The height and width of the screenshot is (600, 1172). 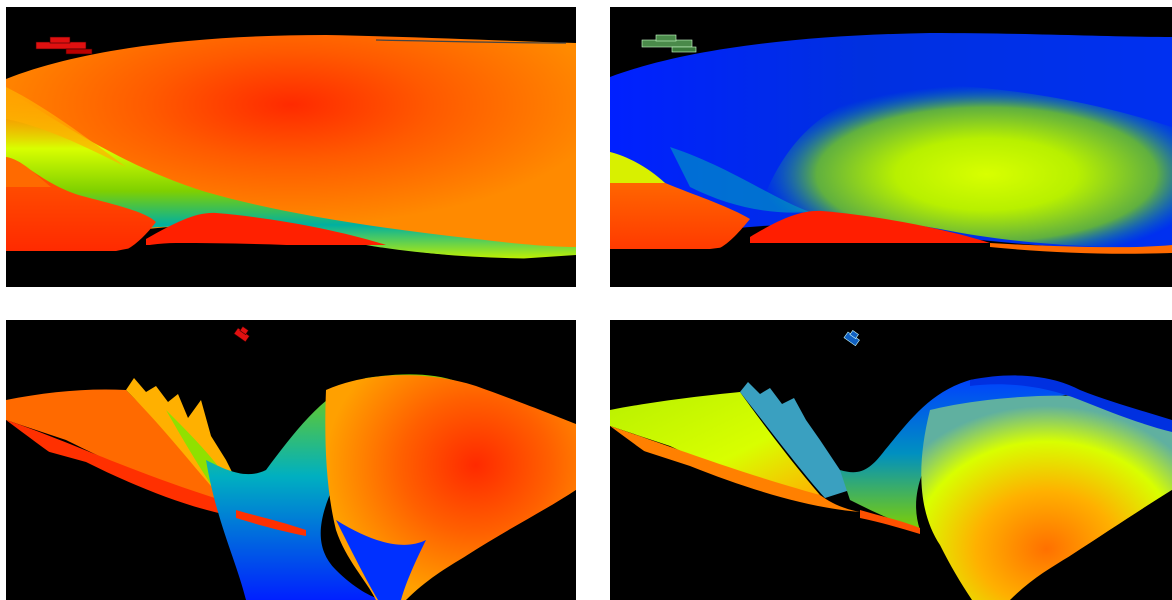 What do you see at coordinates (291, 174) in the screenshot?
I see `surface-band` at bounding box center [291, 174].